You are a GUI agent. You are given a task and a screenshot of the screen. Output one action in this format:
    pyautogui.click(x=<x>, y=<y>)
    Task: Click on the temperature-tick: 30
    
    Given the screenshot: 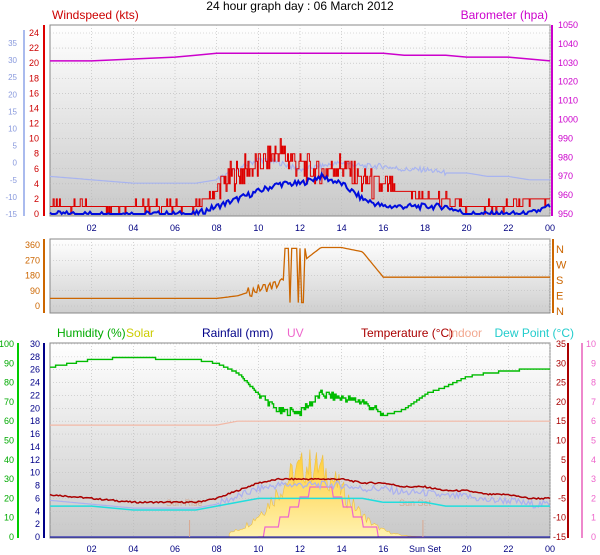 What is the action you would take?
    pyautogui.click(x=561, y=363)
    